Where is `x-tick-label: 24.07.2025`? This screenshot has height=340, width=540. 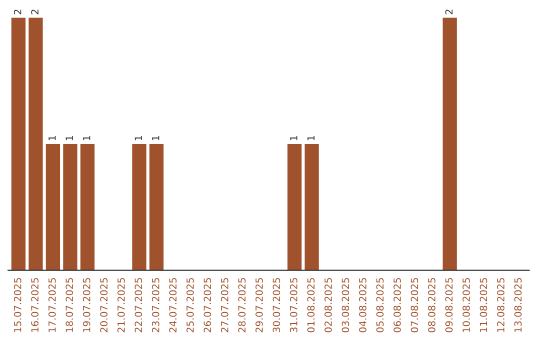 x-tick-label: 24.07.2025 is located at coordinates (173, 305).